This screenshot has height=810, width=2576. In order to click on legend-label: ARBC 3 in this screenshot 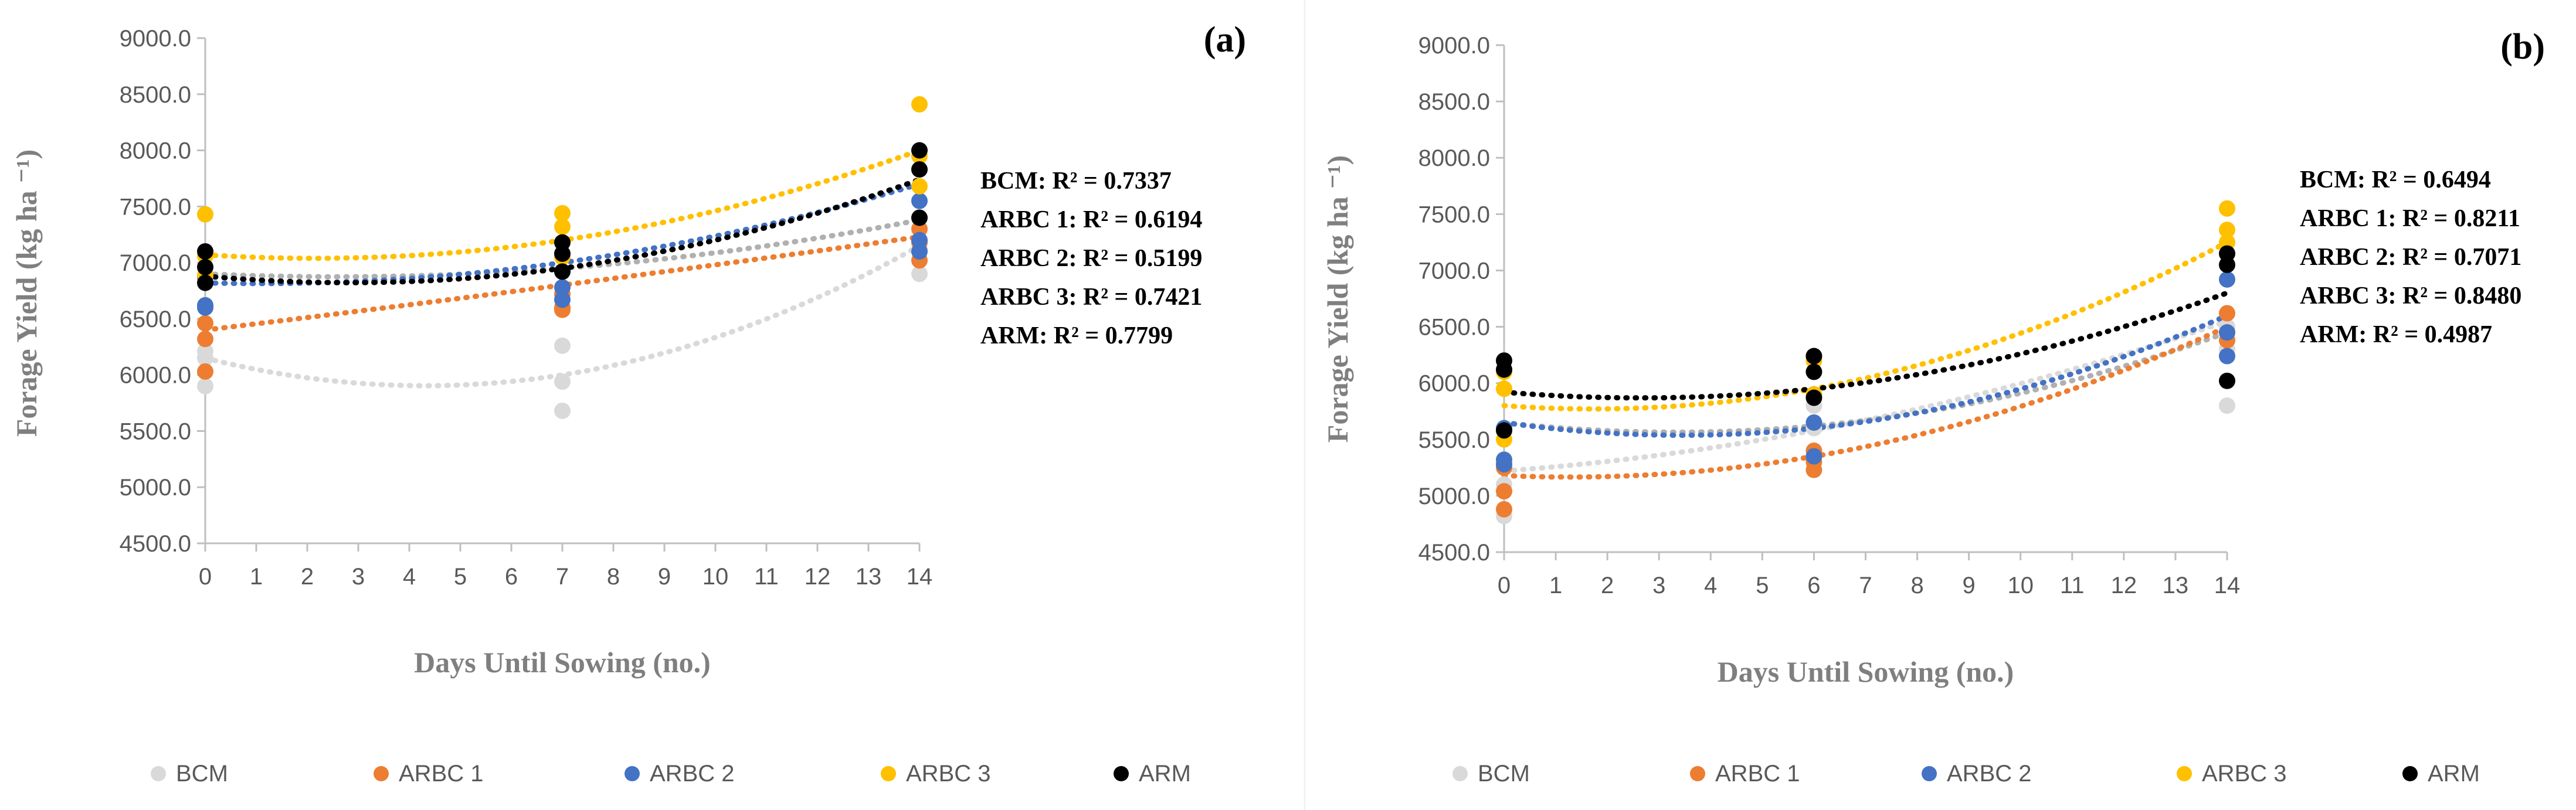, I will do `click(948, 774)`.